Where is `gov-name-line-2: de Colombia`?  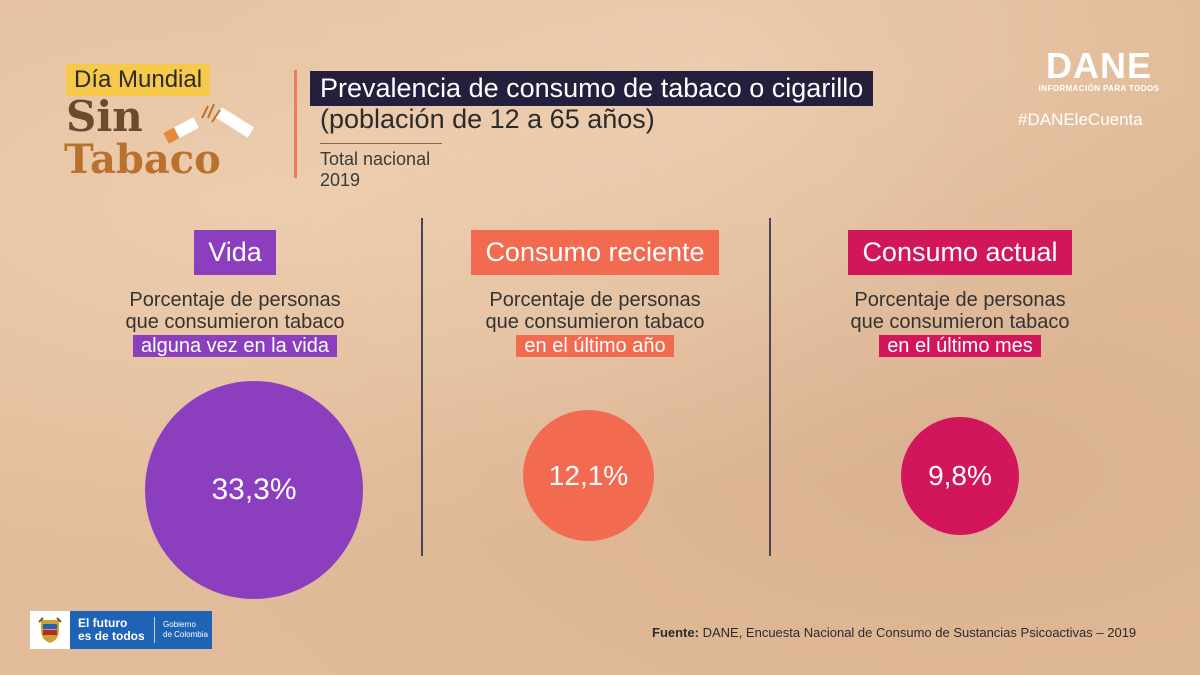 gov-name-line-2: de Colombia is located at coordinates (185, 634).